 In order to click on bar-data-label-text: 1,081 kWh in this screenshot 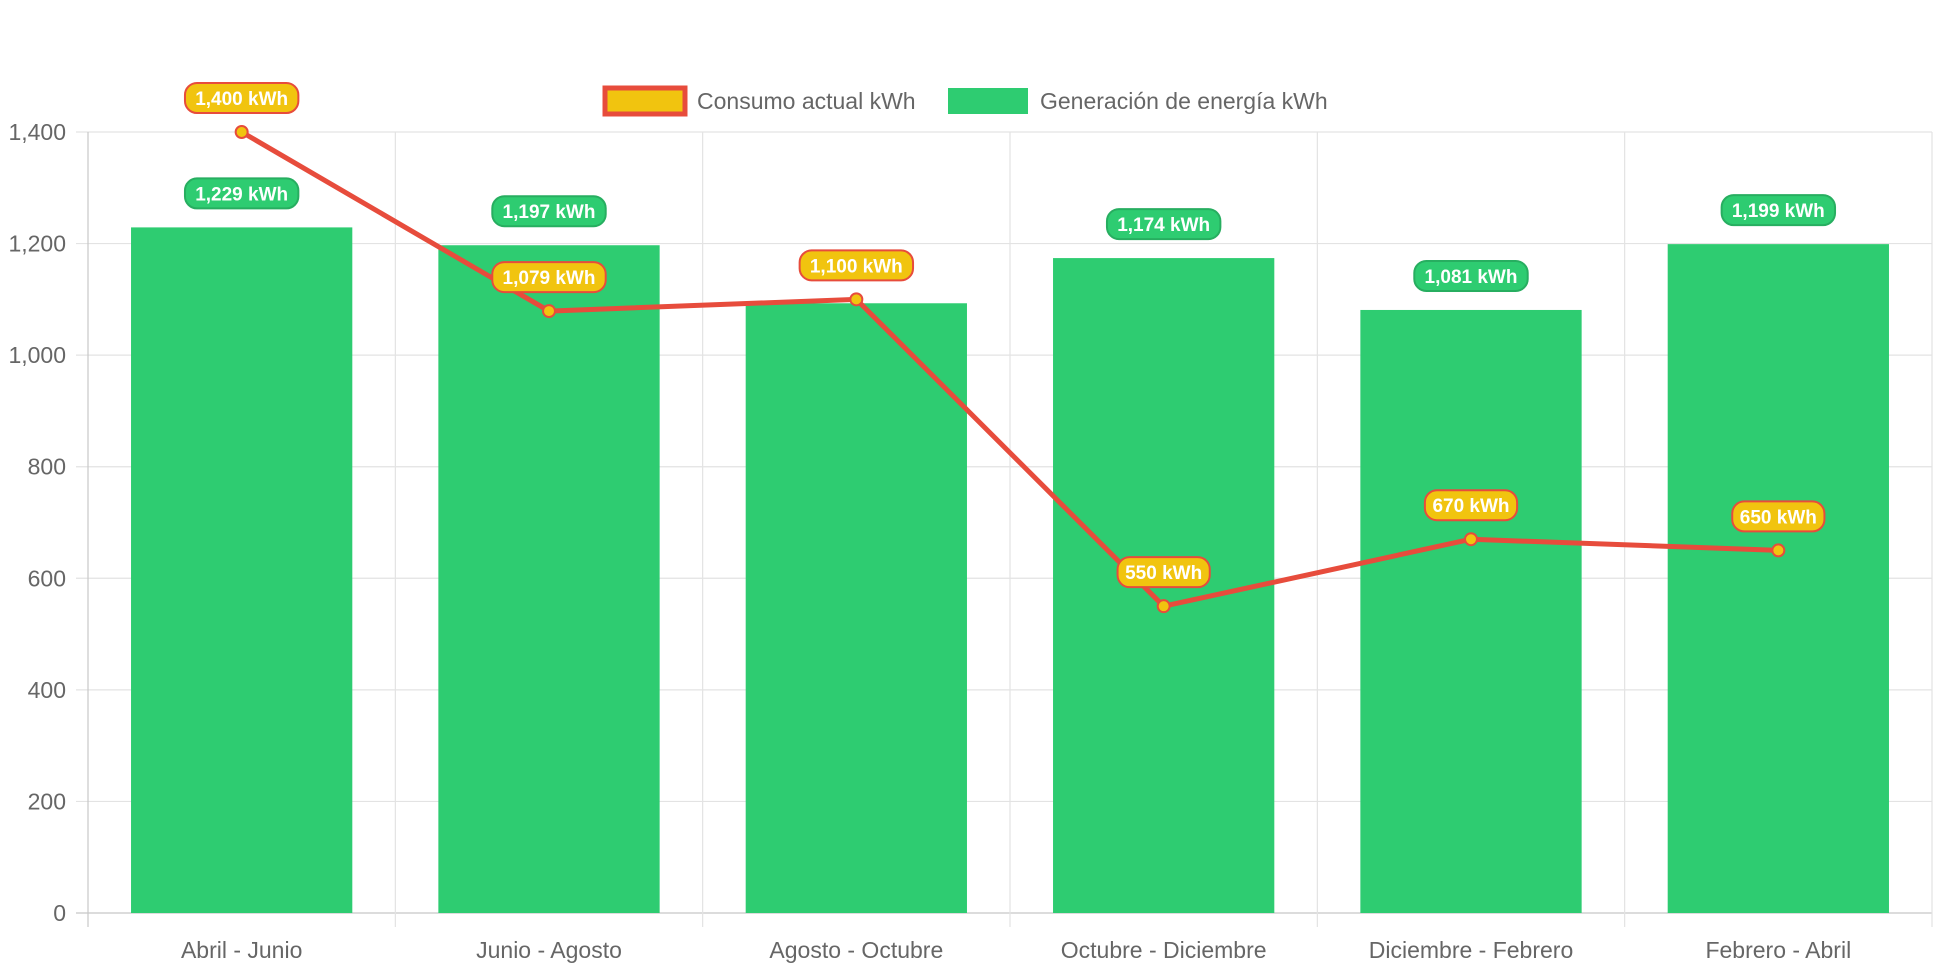, I will do `click(1471, 277)`.